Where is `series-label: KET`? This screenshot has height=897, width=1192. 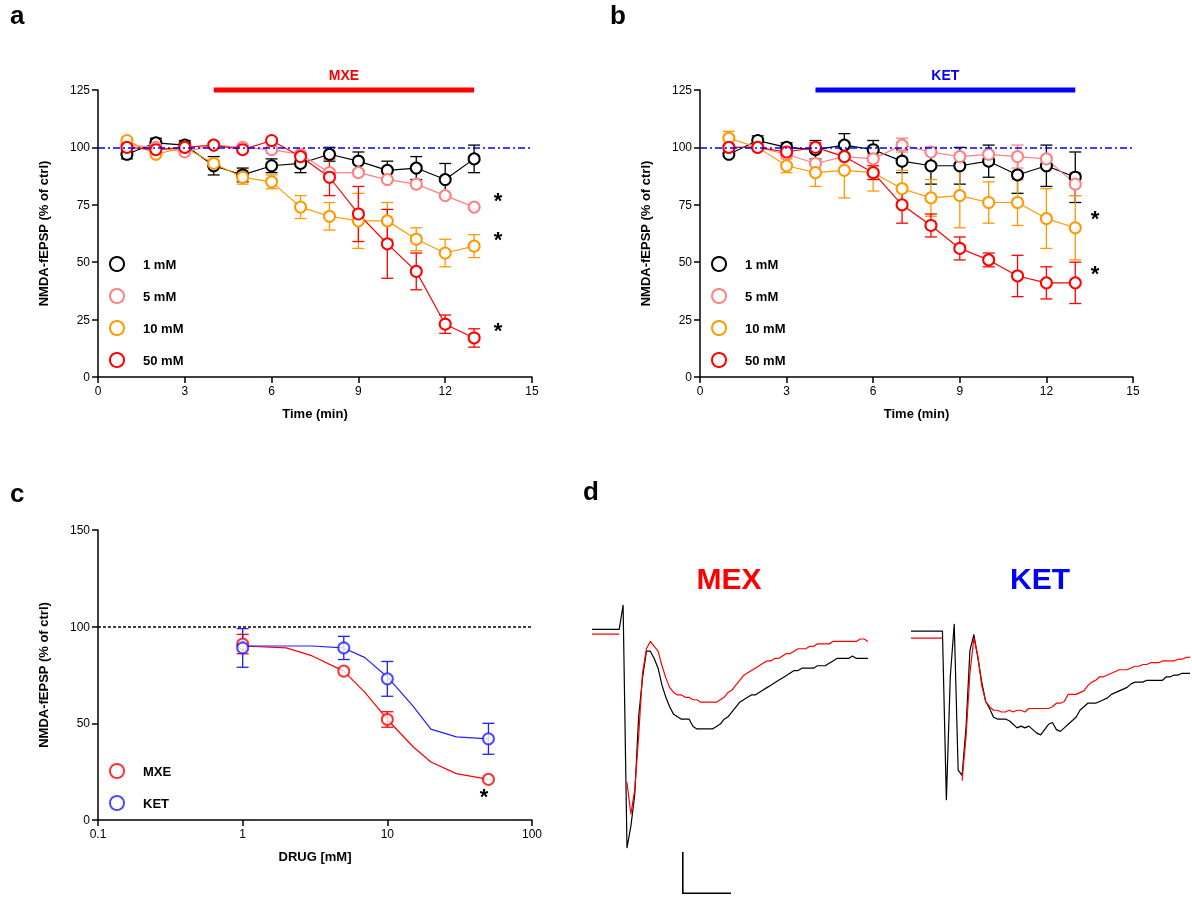
series-label: KET is located at coordinates (945, 75).